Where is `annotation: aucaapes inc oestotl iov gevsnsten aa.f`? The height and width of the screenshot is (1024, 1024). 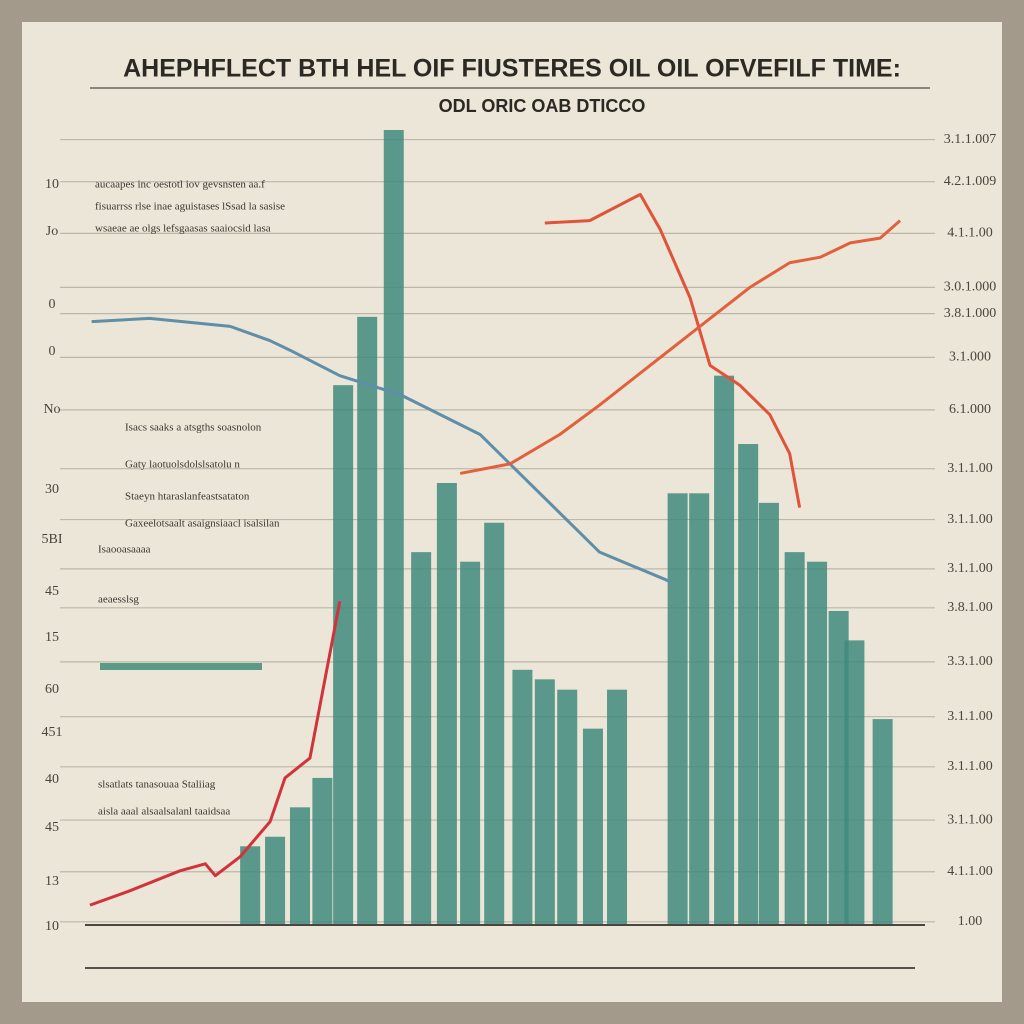 annotation: aucaapes inc oestotl iov gevsnsten aa.f is located at coordinates (180, 185).